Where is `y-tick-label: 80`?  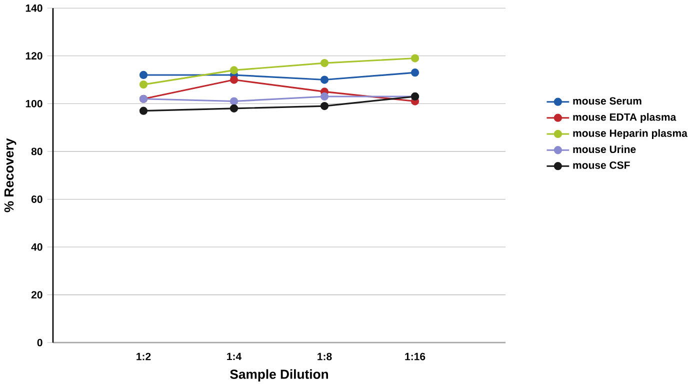
y-tick-label: 80 is located at coordinates (36, 152).